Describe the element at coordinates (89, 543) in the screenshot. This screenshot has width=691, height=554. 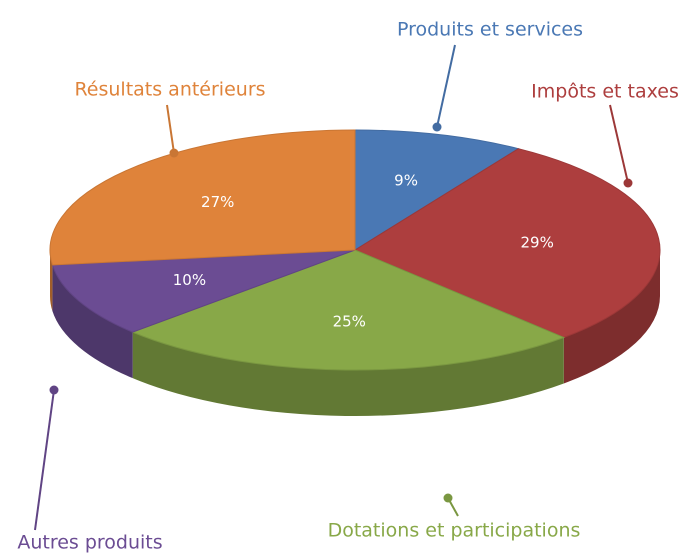
I see `category-label: Autres produits` at that location.